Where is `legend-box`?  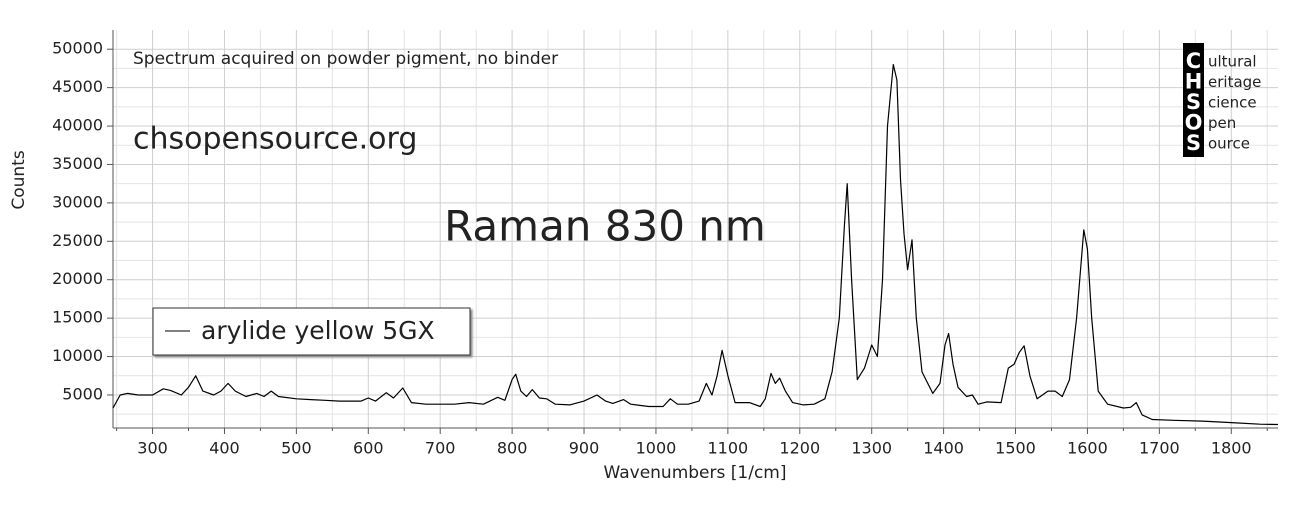 legend-box is located at coordinates (311, 331).